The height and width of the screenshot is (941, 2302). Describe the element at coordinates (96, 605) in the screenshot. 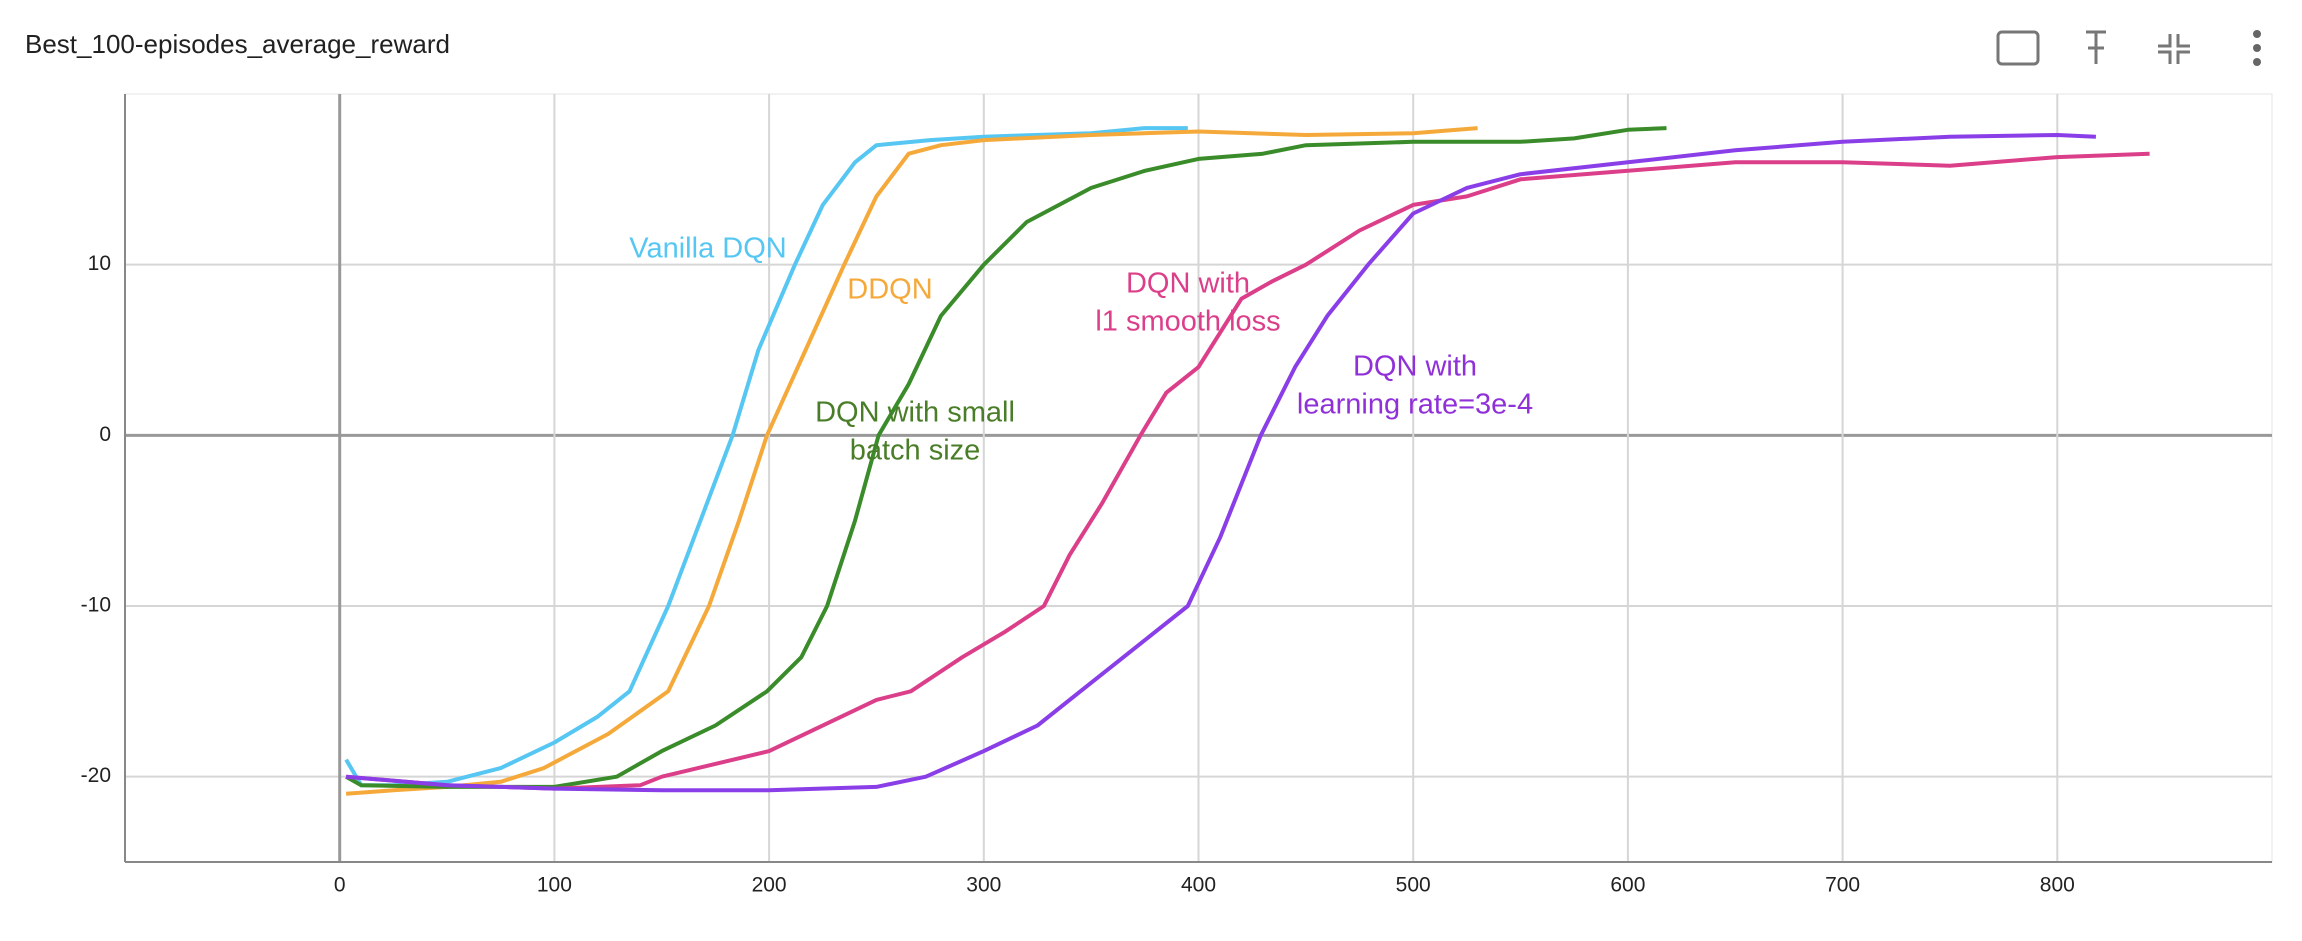

I see `y-tick-label: -10` at that location.